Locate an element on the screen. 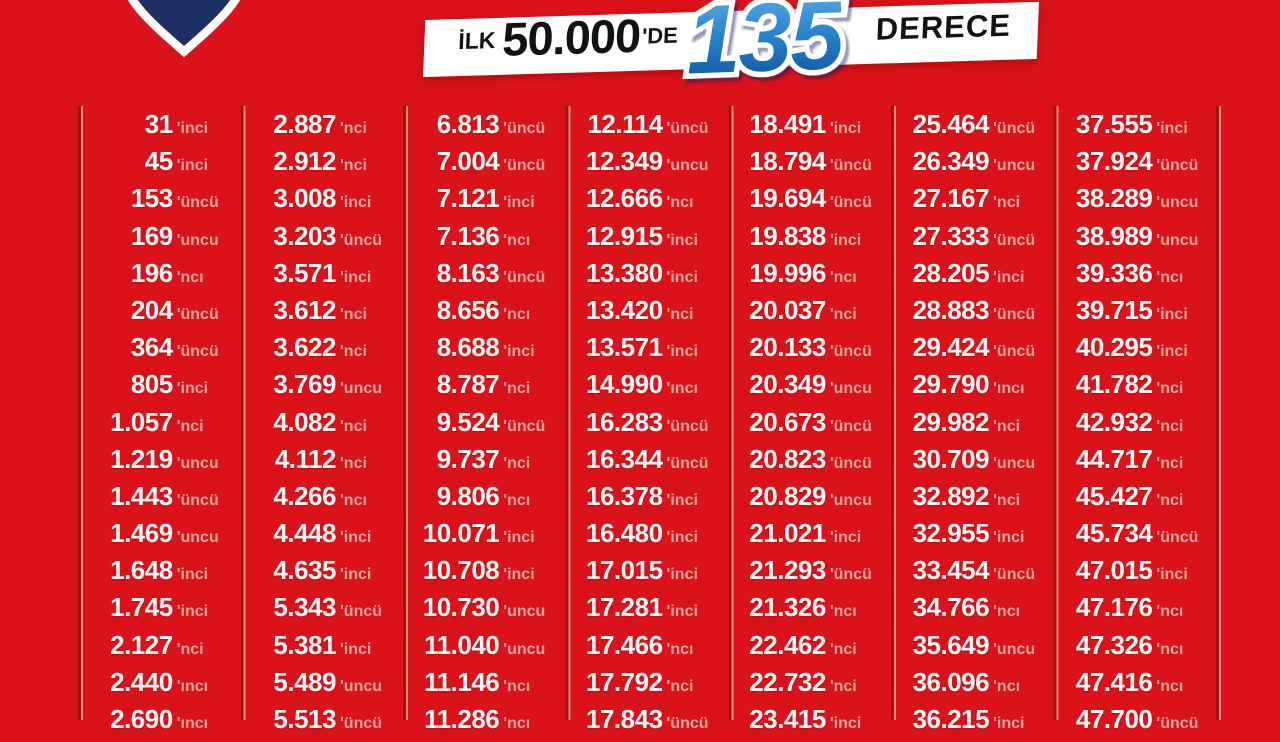 This screenshot has height=742, width=1280. rank-cell: 2.912'nci is located at coordinates (322, 161).